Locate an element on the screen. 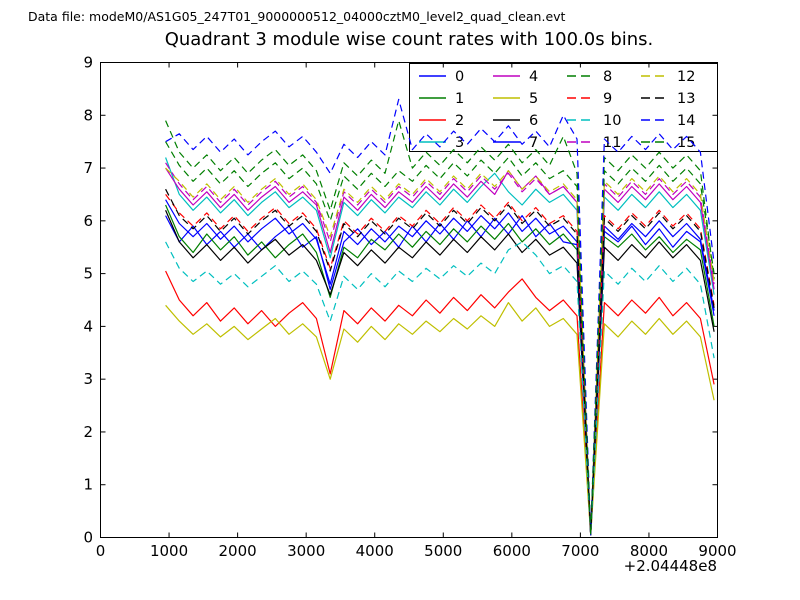  legend-label-11: 11 is located at coordinates (612, 143).